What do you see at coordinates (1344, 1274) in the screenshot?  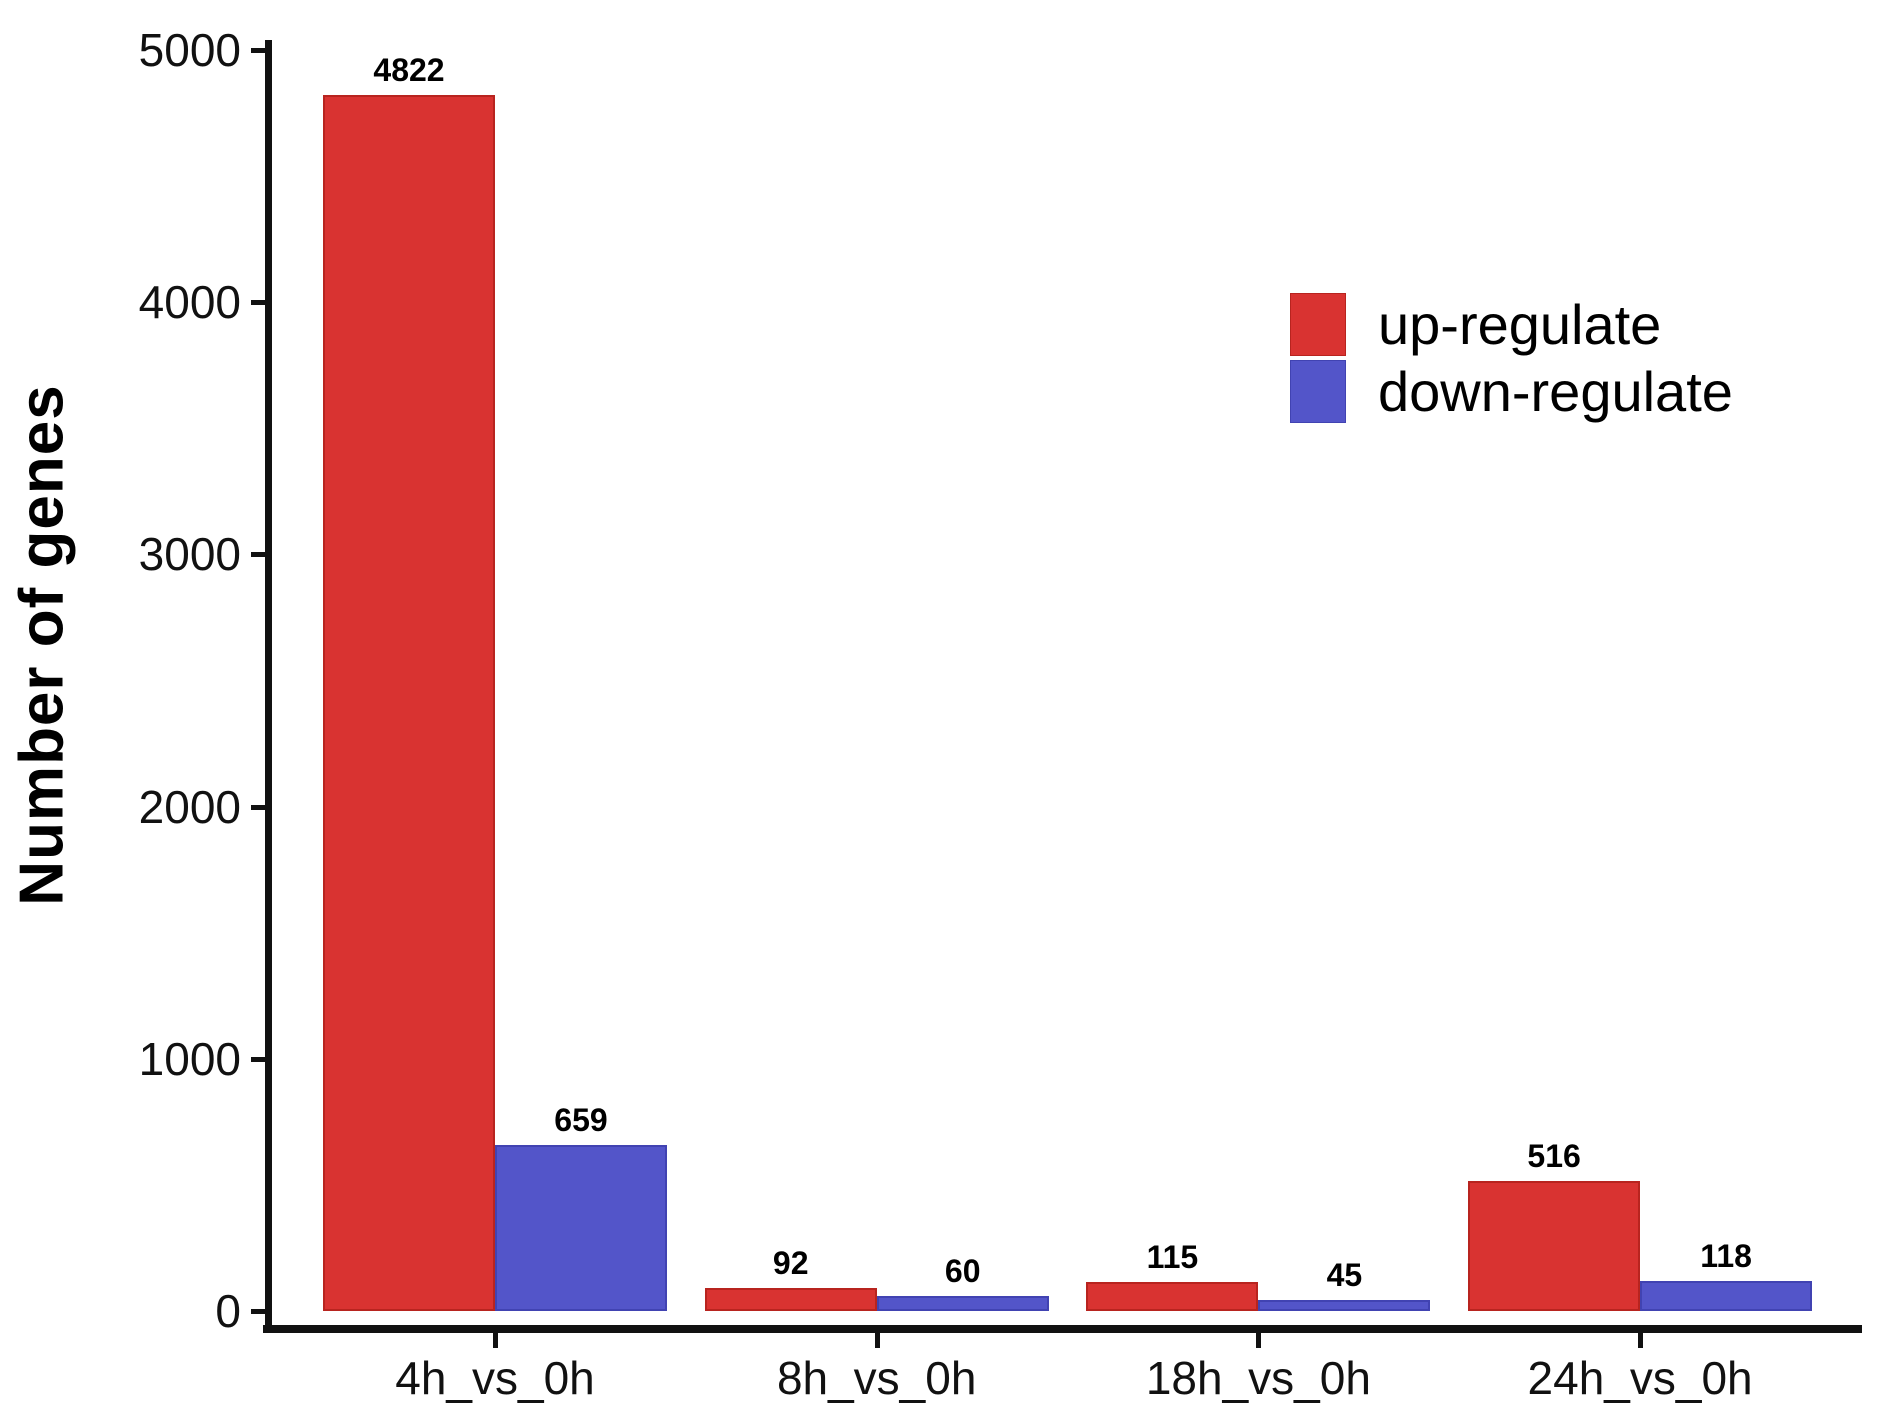 I see `bar-value-label: 45` at bounding box center [1344, 1274].